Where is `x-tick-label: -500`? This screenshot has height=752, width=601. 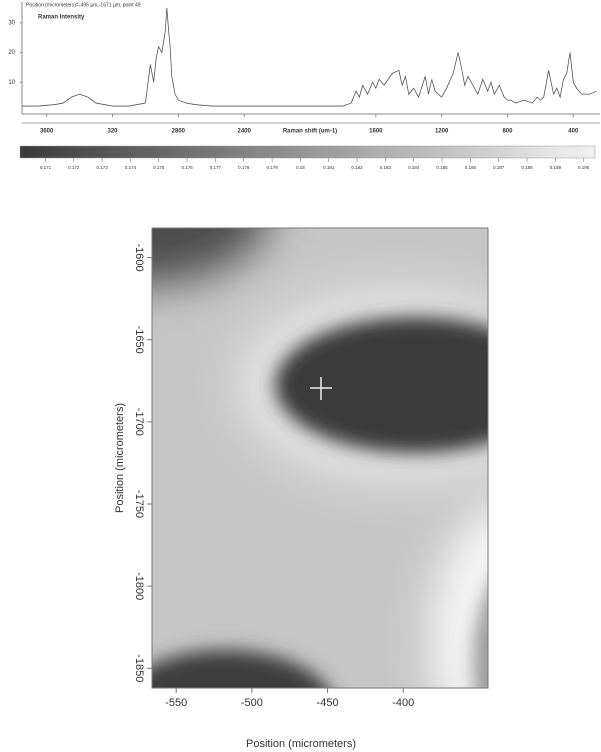
x-tick-label: -500 is located at coordinates (252, 703).